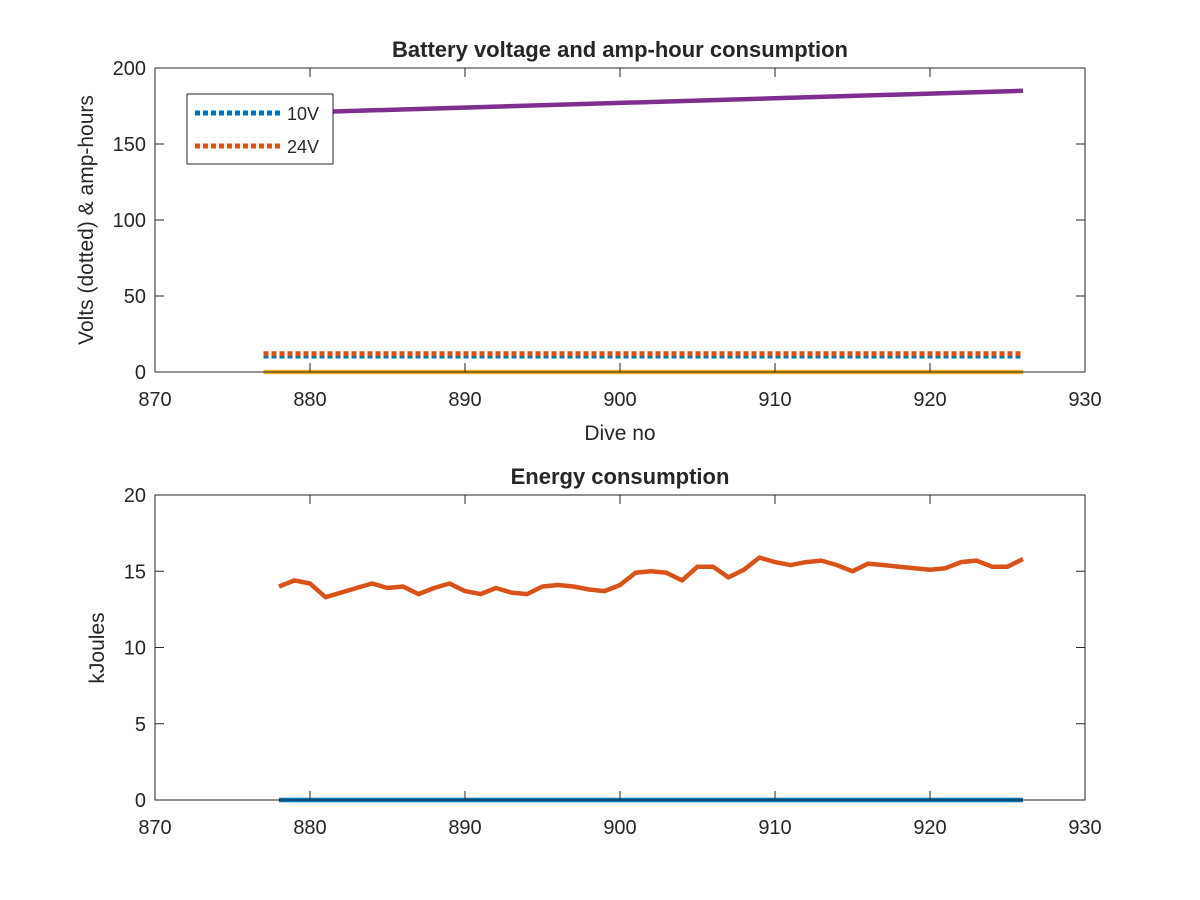 This screenshot has height=900, width=1200. I want to click on y-tick-label: 50, so click(135, 297).